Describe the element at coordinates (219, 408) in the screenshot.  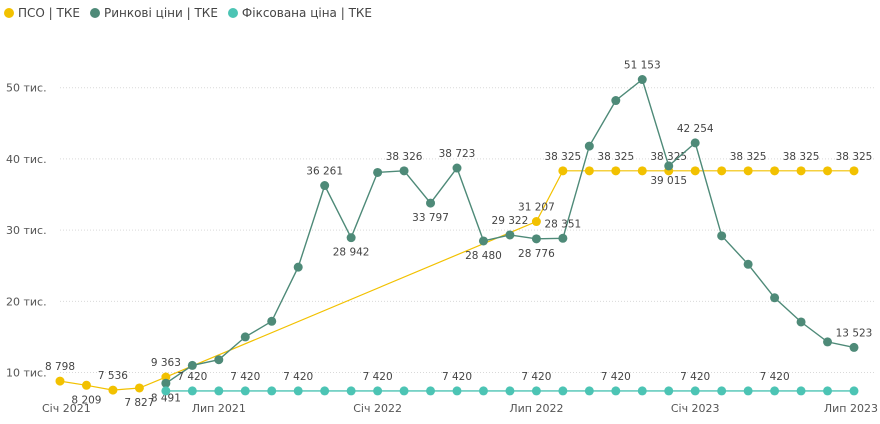
I see `x-tick-label: Лип 2021` at that location.